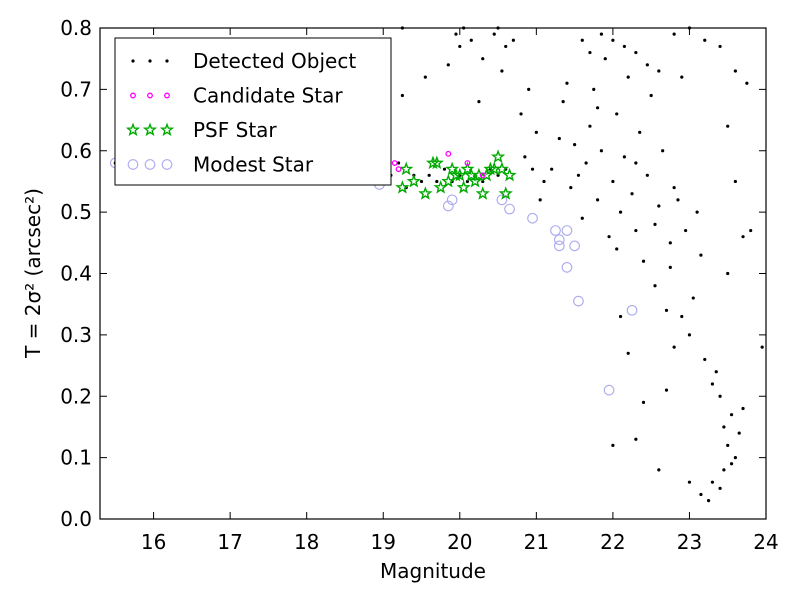  I want to click on legend-label-candidate-star: Candidate Star, so click(268, 96).